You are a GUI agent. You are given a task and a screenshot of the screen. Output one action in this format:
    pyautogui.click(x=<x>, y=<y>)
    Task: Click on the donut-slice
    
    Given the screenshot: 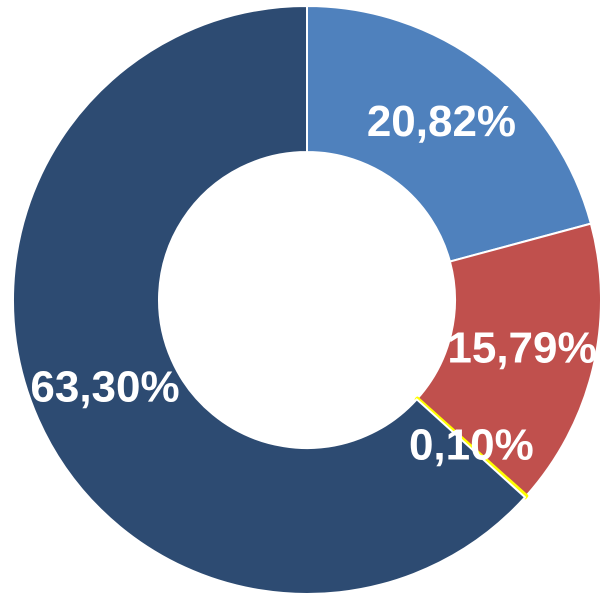 What is the action you would take?
    pyautogui.click(x=509, y=359)
    